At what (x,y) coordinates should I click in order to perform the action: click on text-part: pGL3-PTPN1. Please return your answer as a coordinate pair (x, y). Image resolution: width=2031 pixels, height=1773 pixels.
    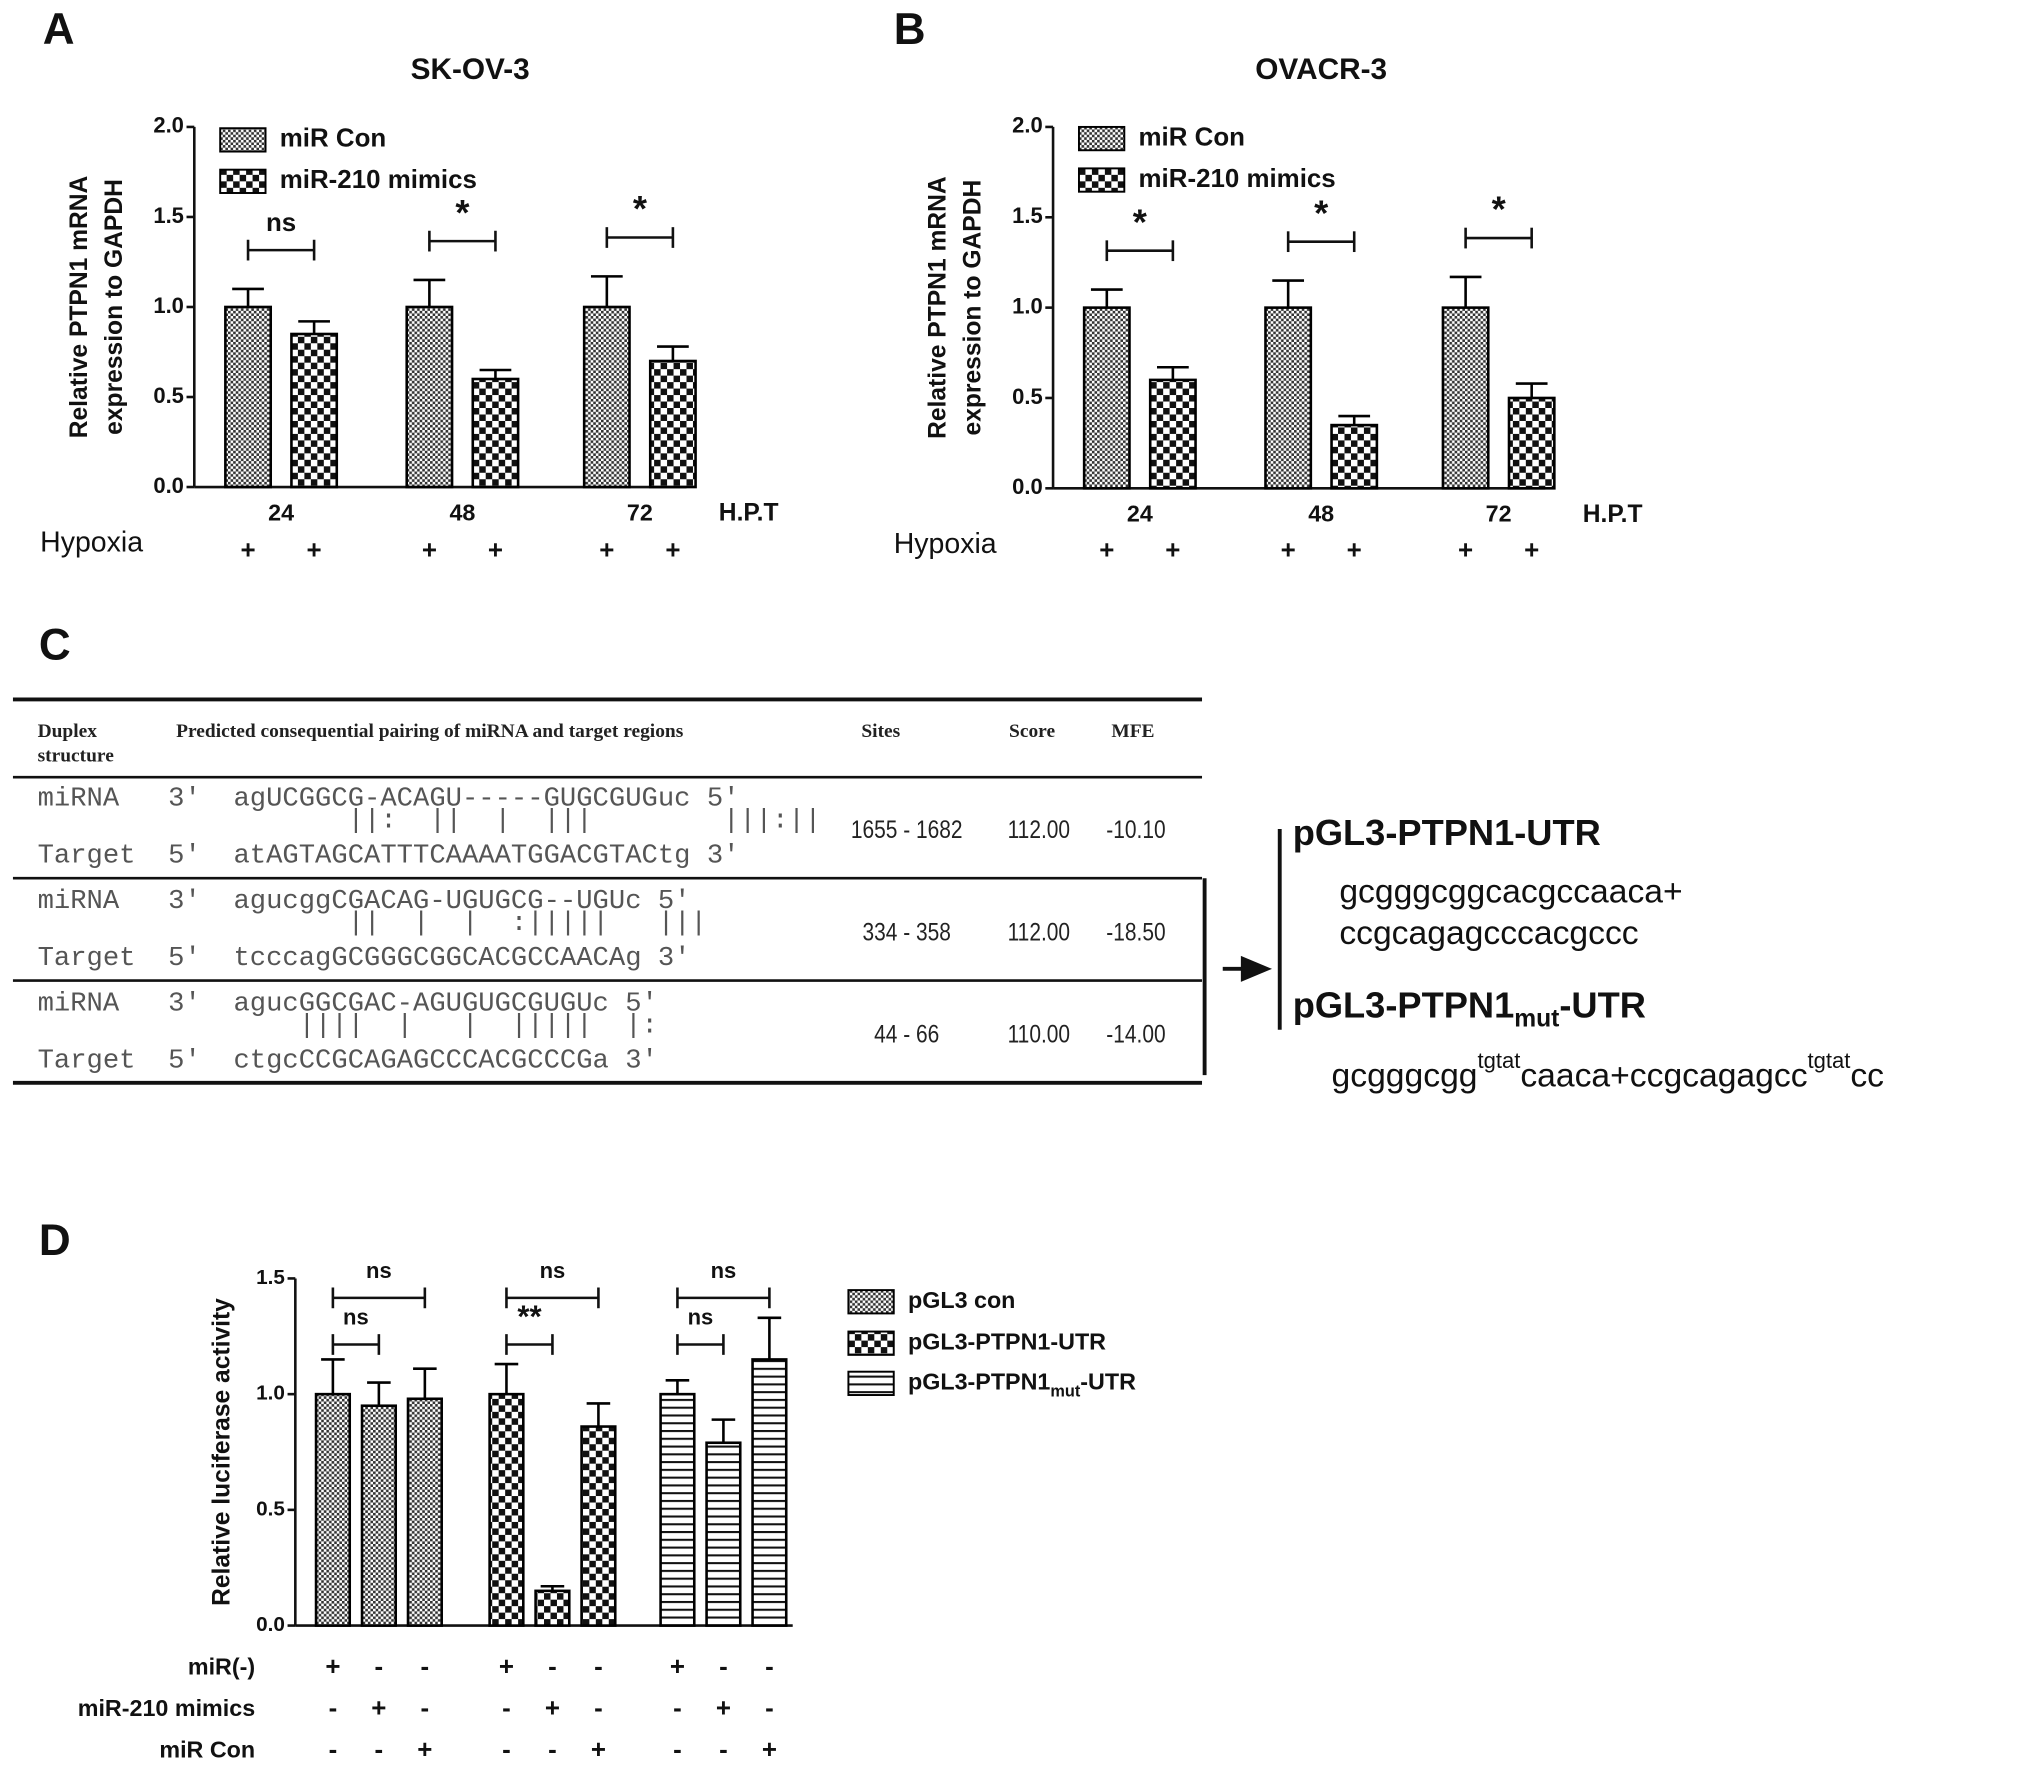
    Looking at the image, I should click on (1404, 1004).